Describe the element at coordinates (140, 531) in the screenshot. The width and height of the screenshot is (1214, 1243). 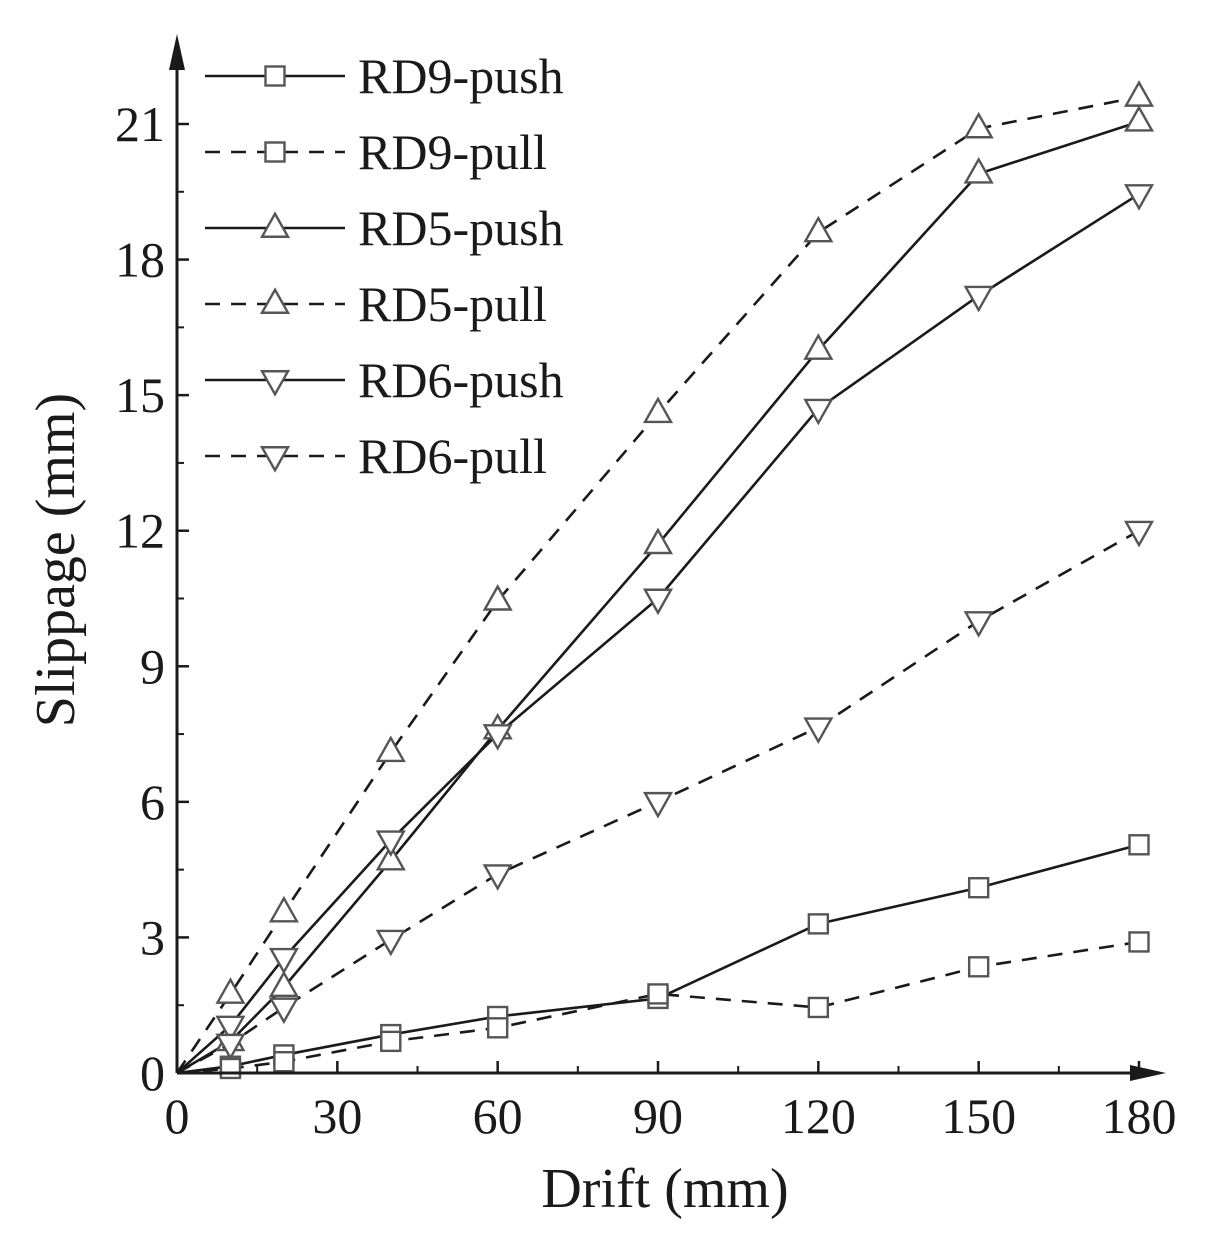
I see `y-tick-label: 12` at that location.